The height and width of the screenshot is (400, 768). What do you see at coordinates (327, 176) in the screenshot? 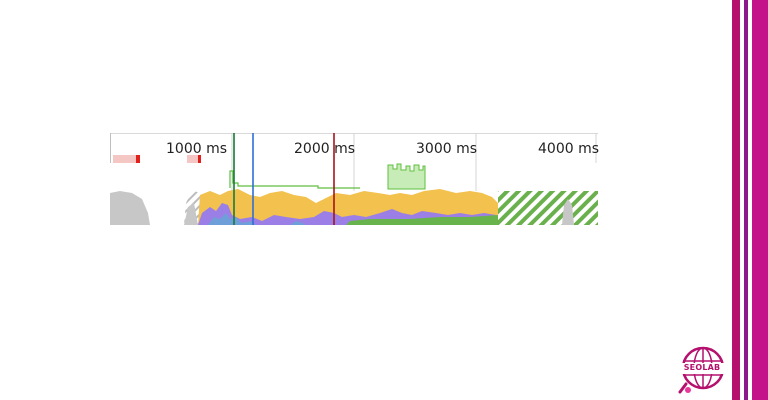
I see `fps-track` at bounding box center [327, 176].